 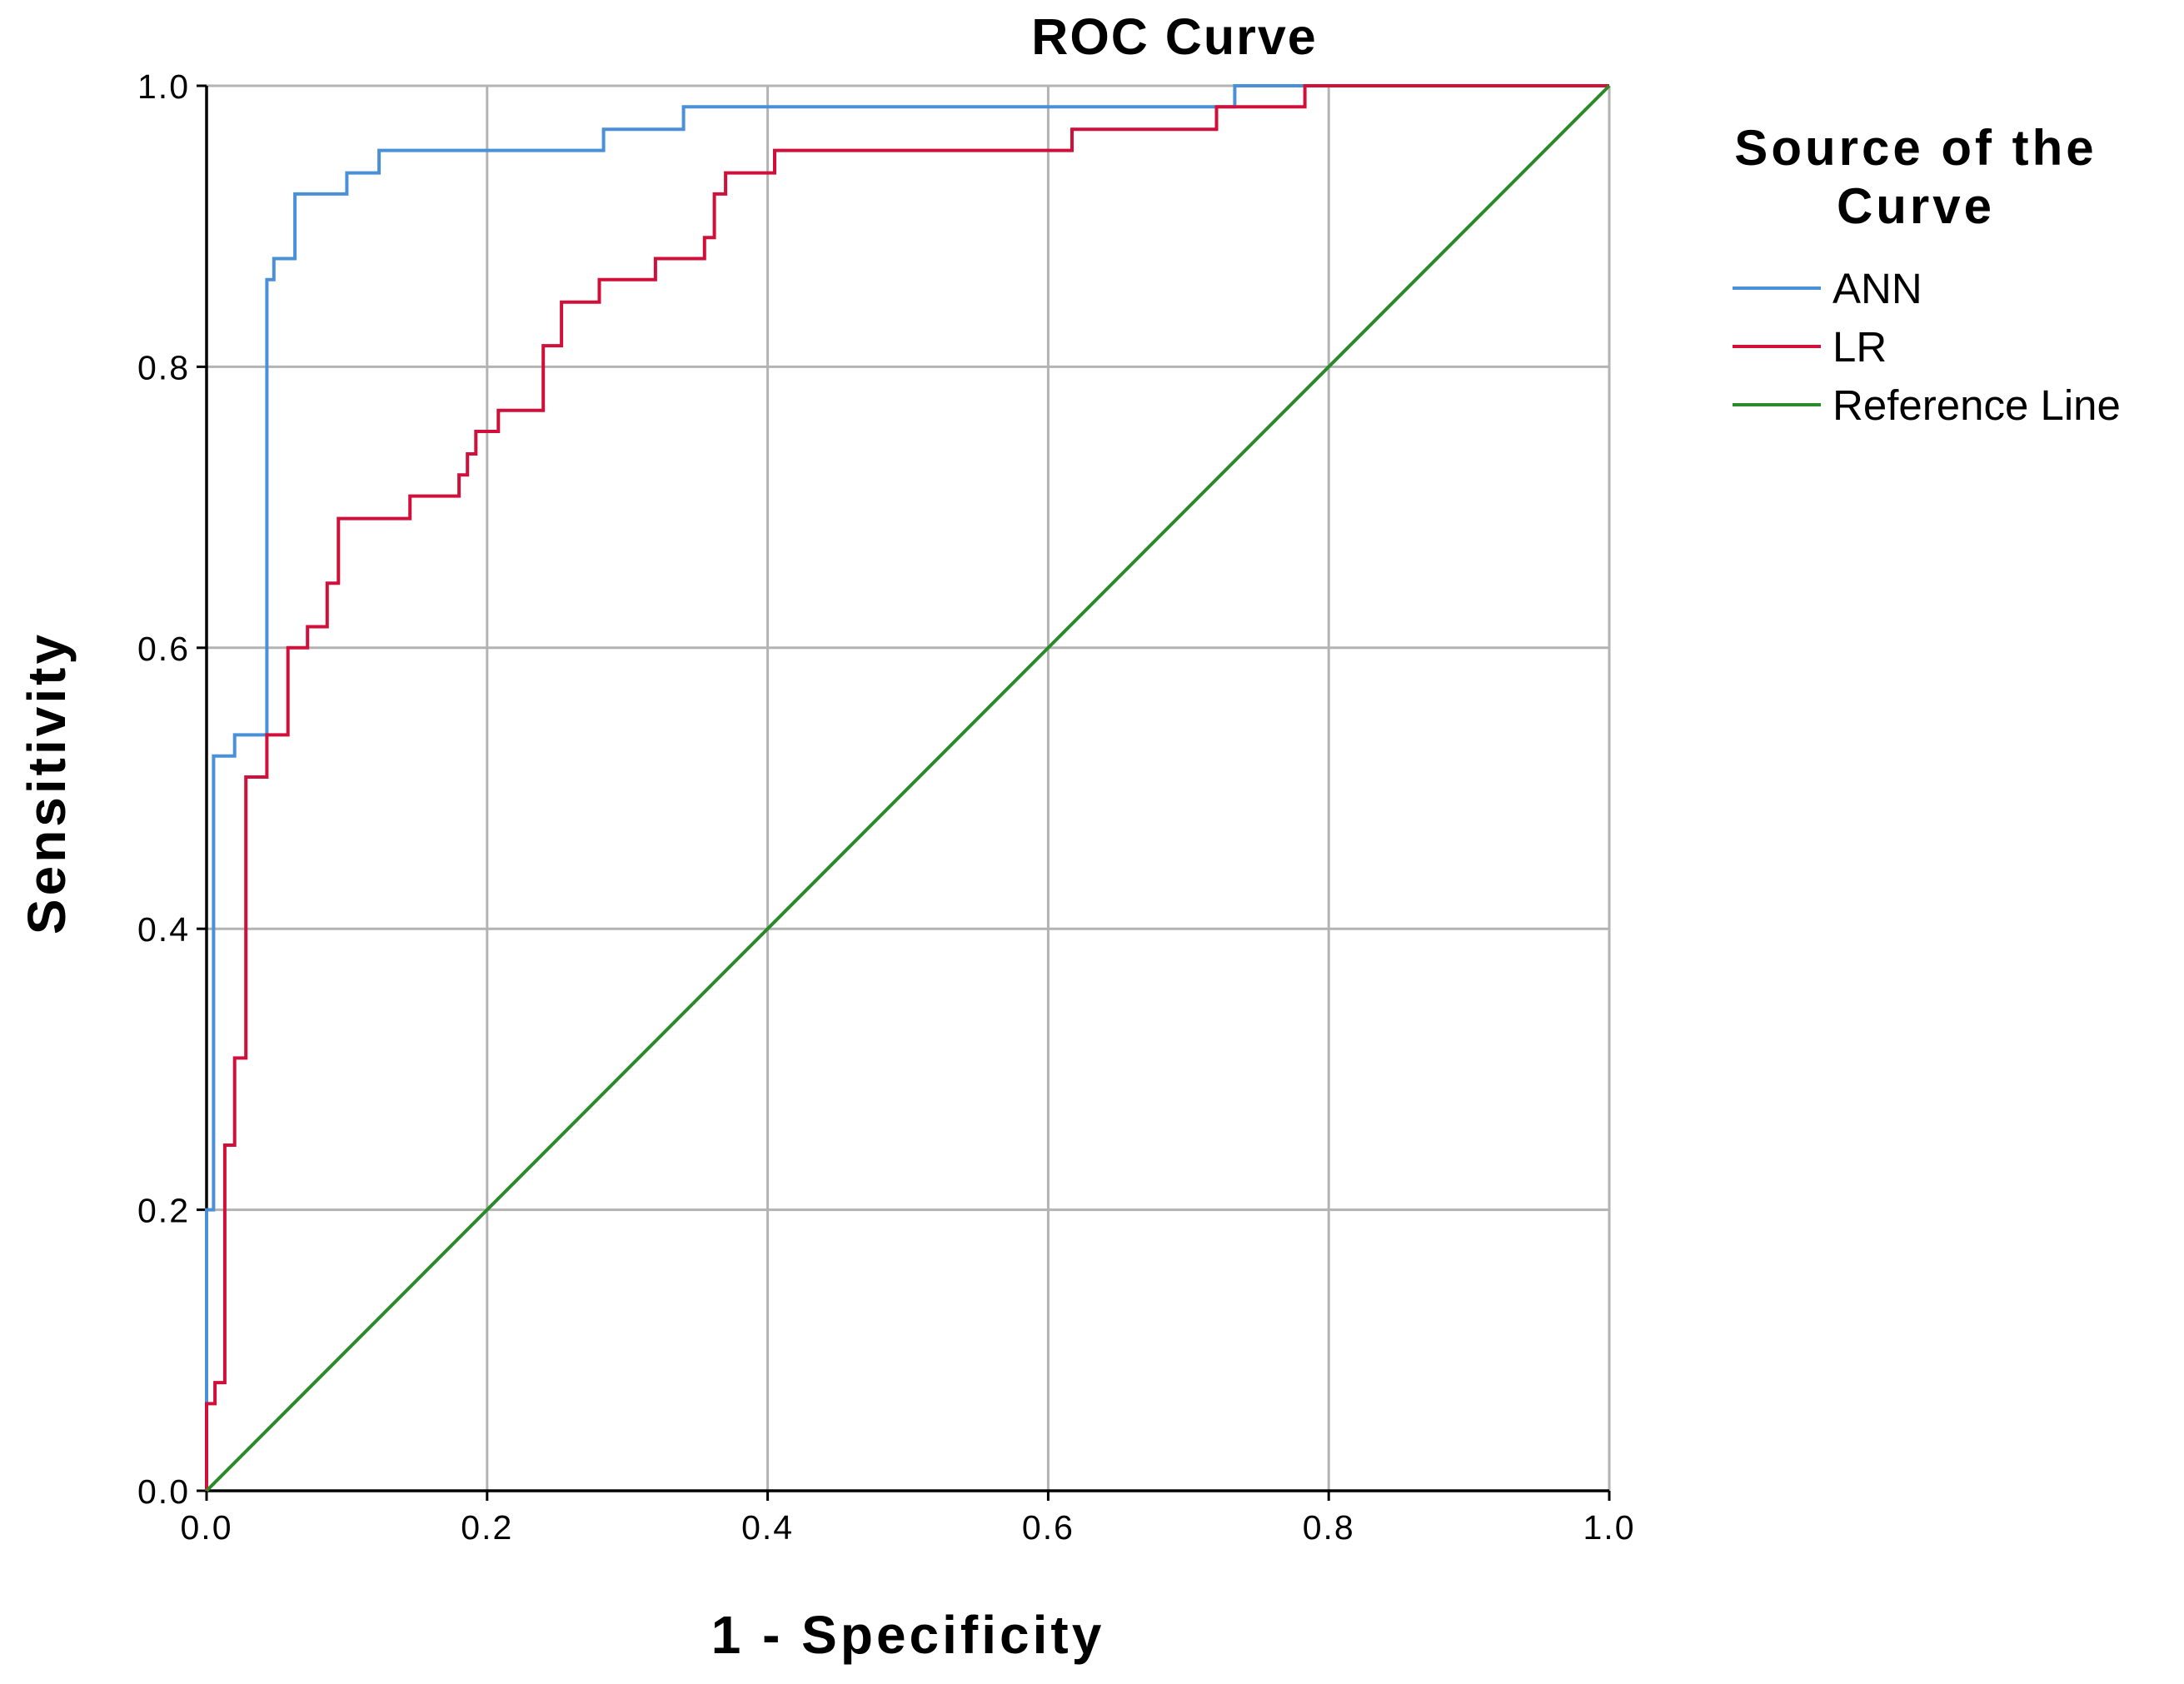 What do you see at coordinates (1976, 405) in the screenshot?
I see `legend-label-reference-line: Reference Line` at bounding box center [1976, 405].